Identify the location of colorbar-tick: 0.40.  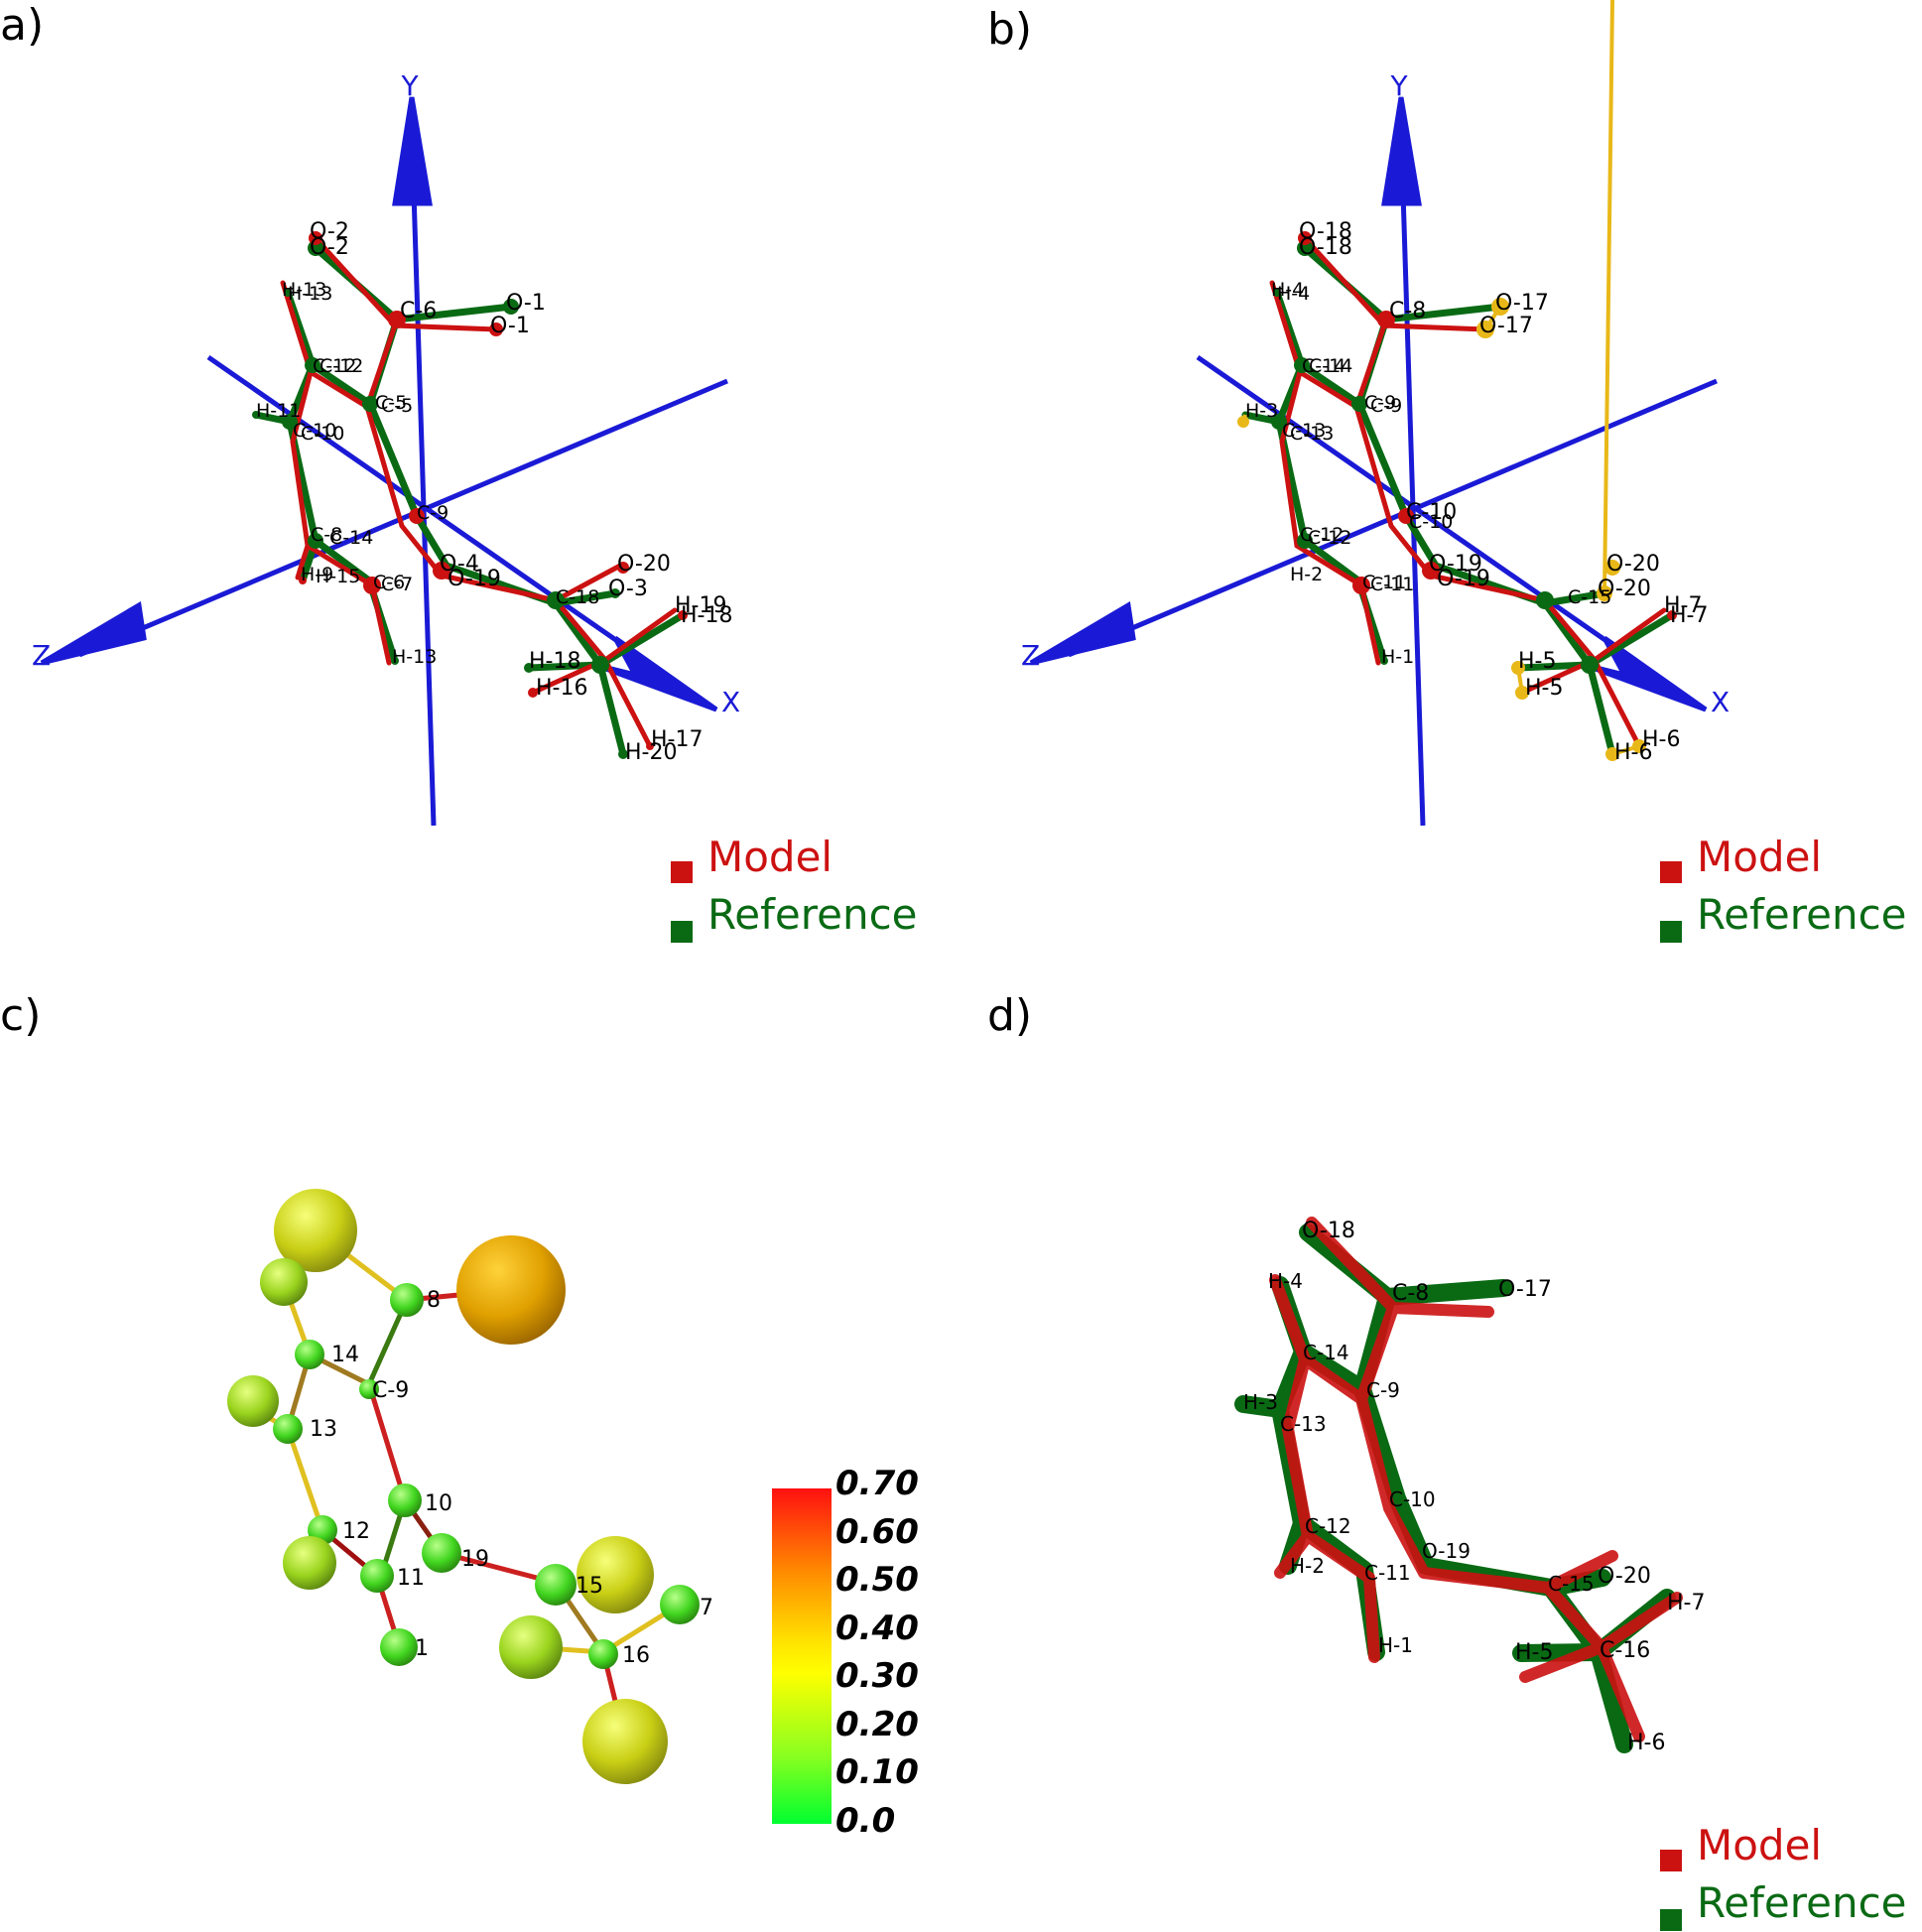
(877, 1629).